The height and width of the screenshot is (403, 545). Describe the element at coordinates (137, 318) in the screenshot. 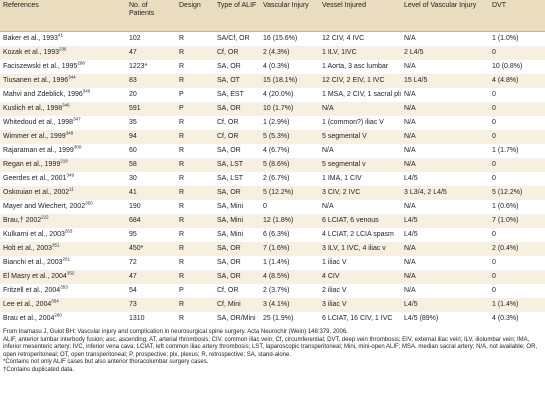

I see `cell-text: 1310` at that location.